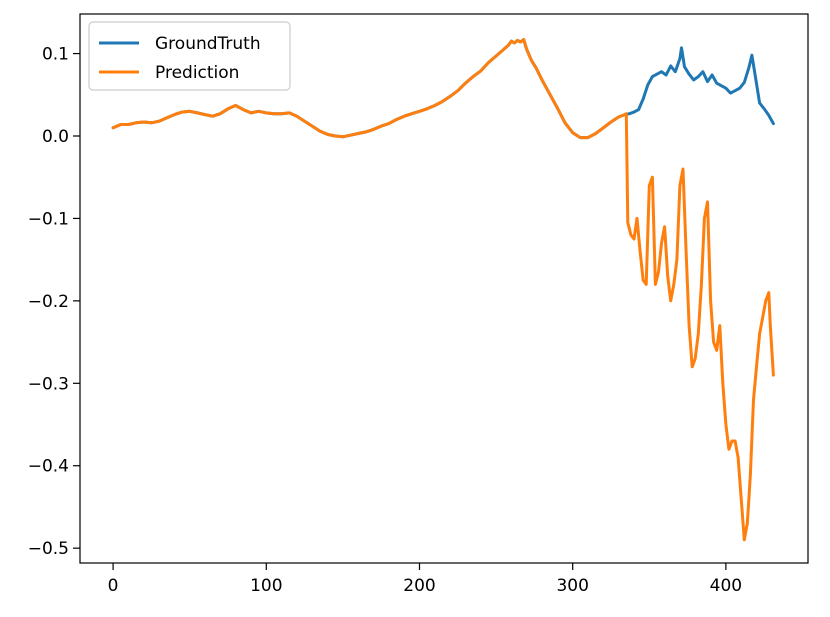 This screenshot has height=617, width=830. What do you see at coordinates (48, 302) in the screenshot?
I see `y-tick-label: −0.2` at bounding box center [48, 302].